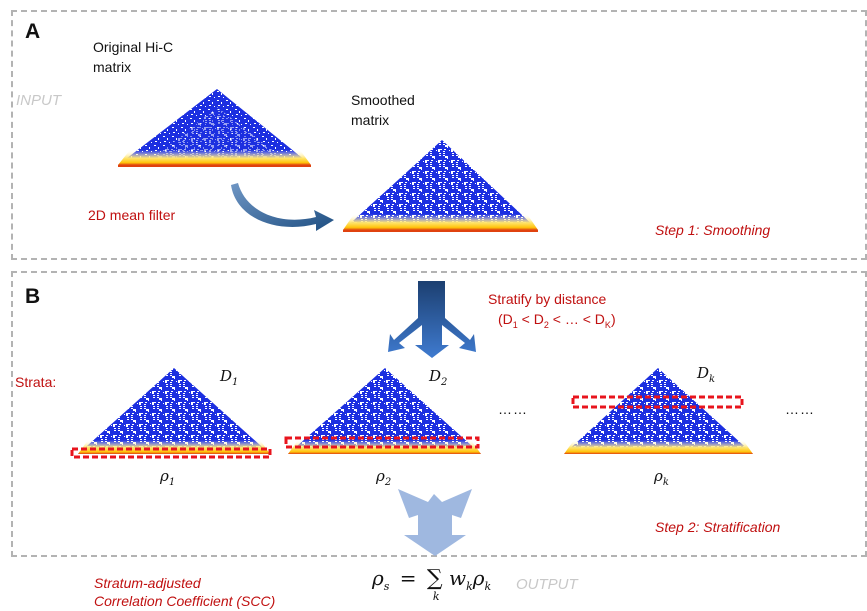 The image size is (867, 611). Describe the element at coordinates (661, 477) in the screenshot. I see `rho-label-k: ρk` at that location.